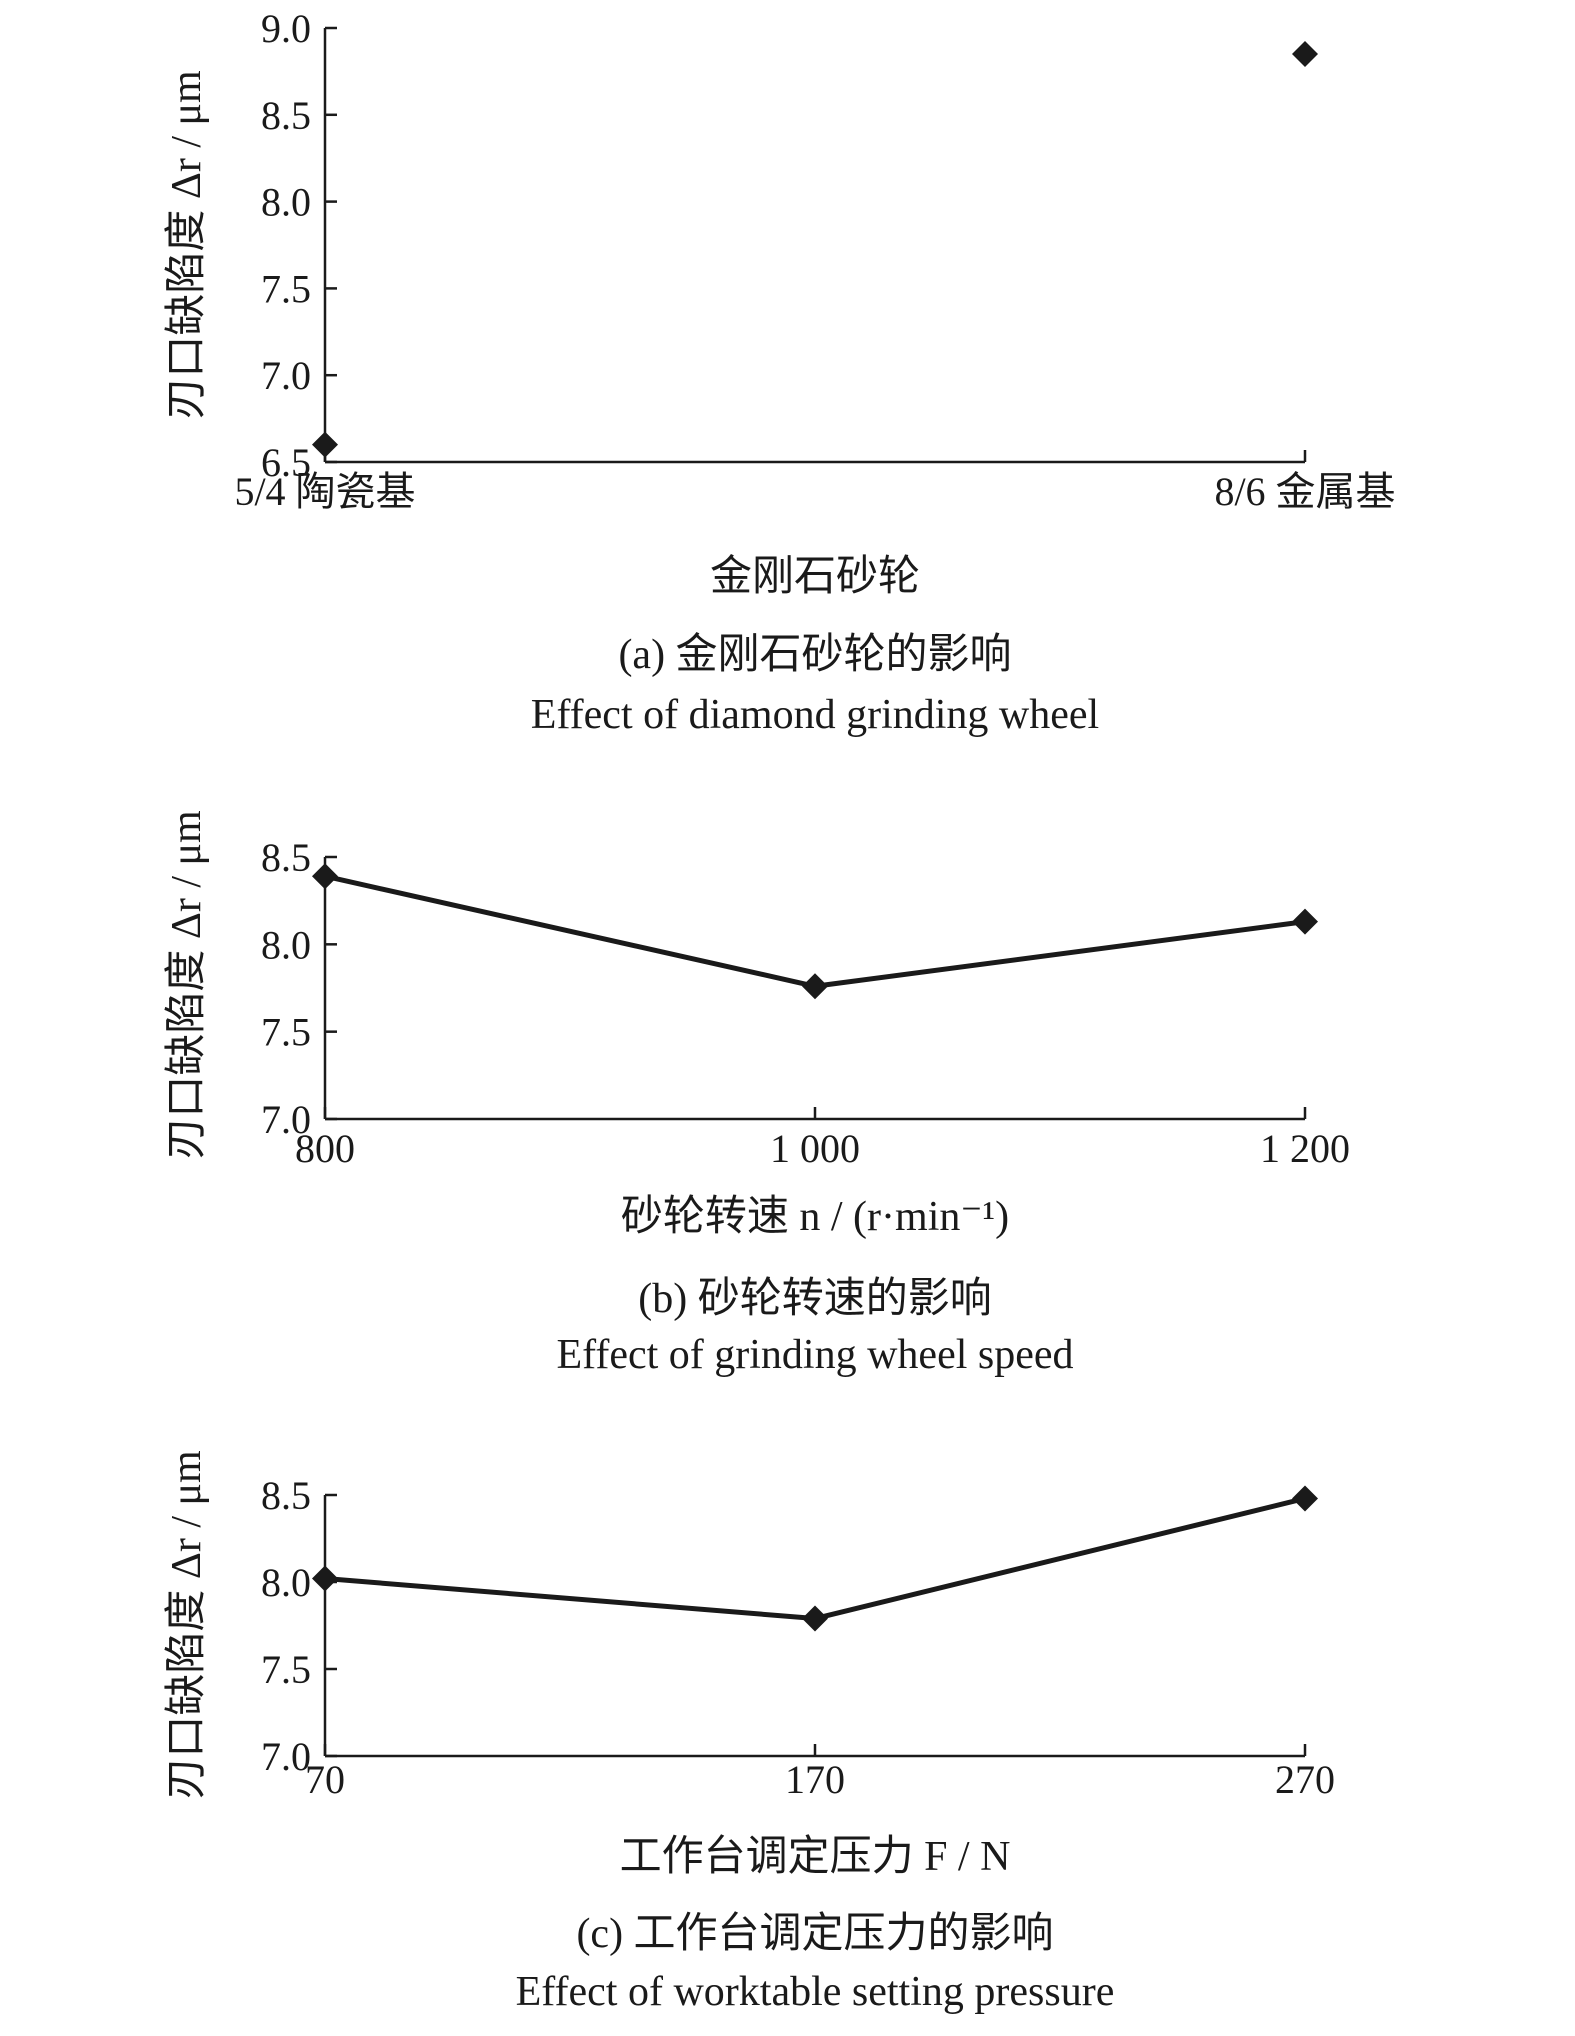  Describe the element at coordinates (325, 1779) in the screenshot. I see `chart3-x-tick-label: 70` at that location.